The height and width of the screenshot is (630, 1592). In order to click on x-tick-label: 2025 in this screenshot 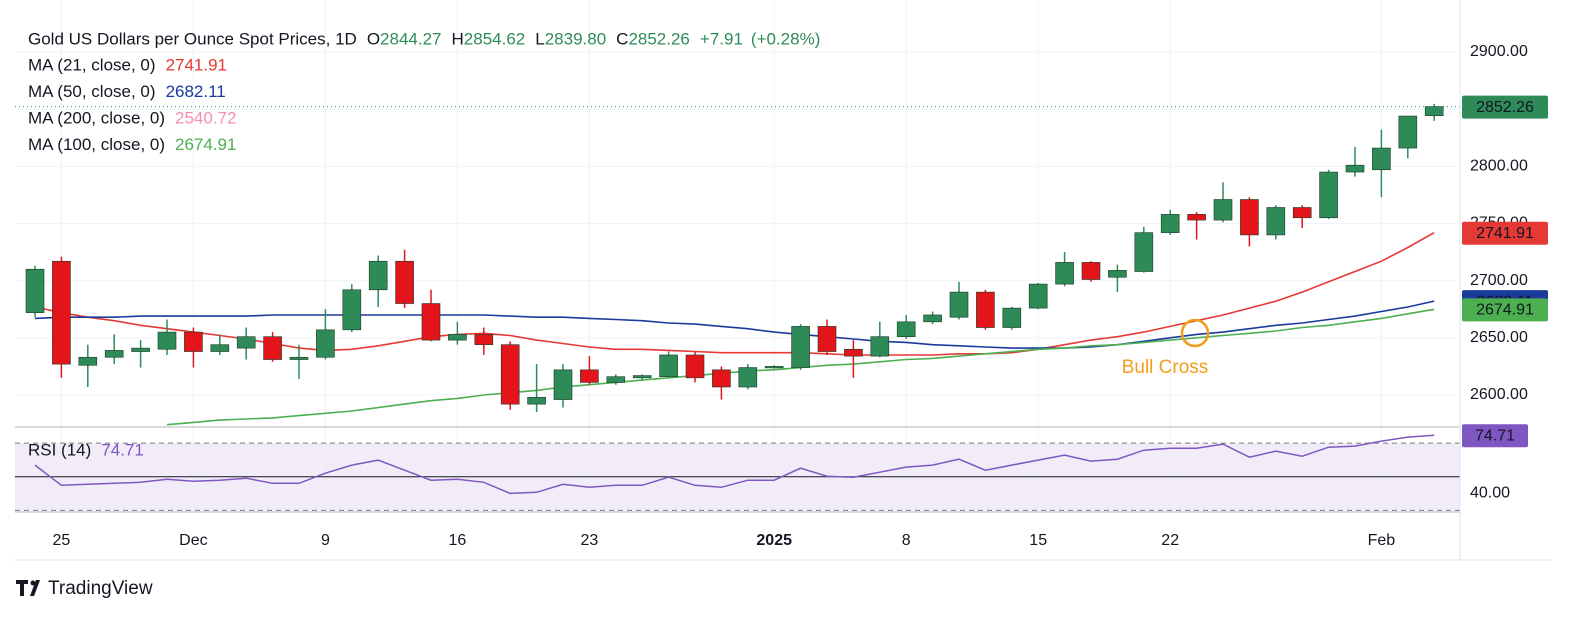, I will do `click(774, 540)`.